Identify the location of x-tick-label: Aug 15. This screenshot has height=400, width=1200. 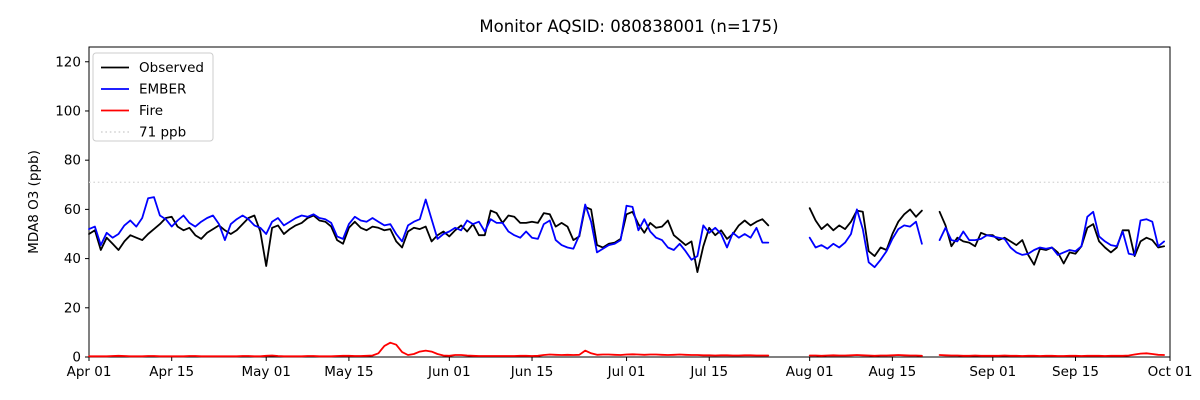
(892, 372).